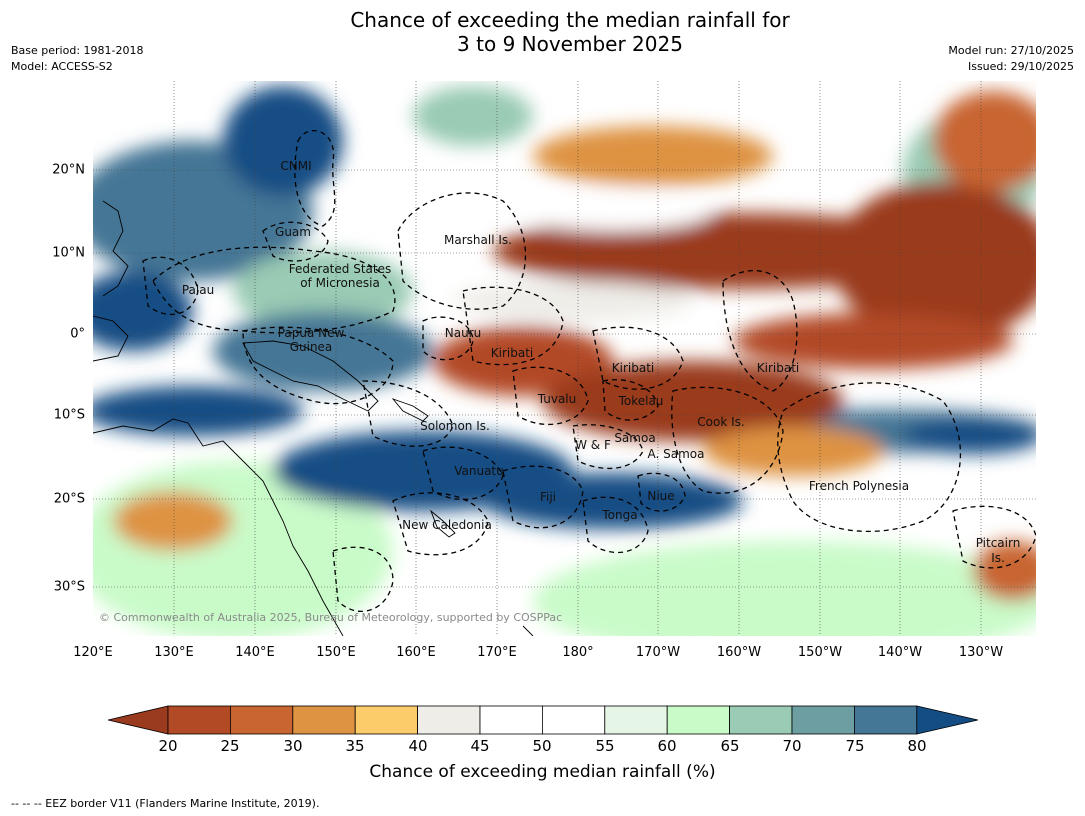  I want to click on label-guam: Guam, so click(293, 232).